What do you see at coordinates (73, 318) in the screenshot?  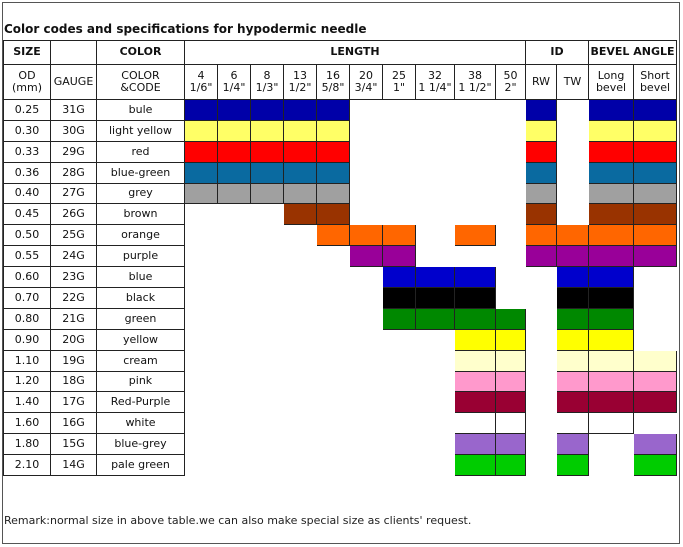 I see `gauge-cell: 21G` at bounding box center [73, 318].